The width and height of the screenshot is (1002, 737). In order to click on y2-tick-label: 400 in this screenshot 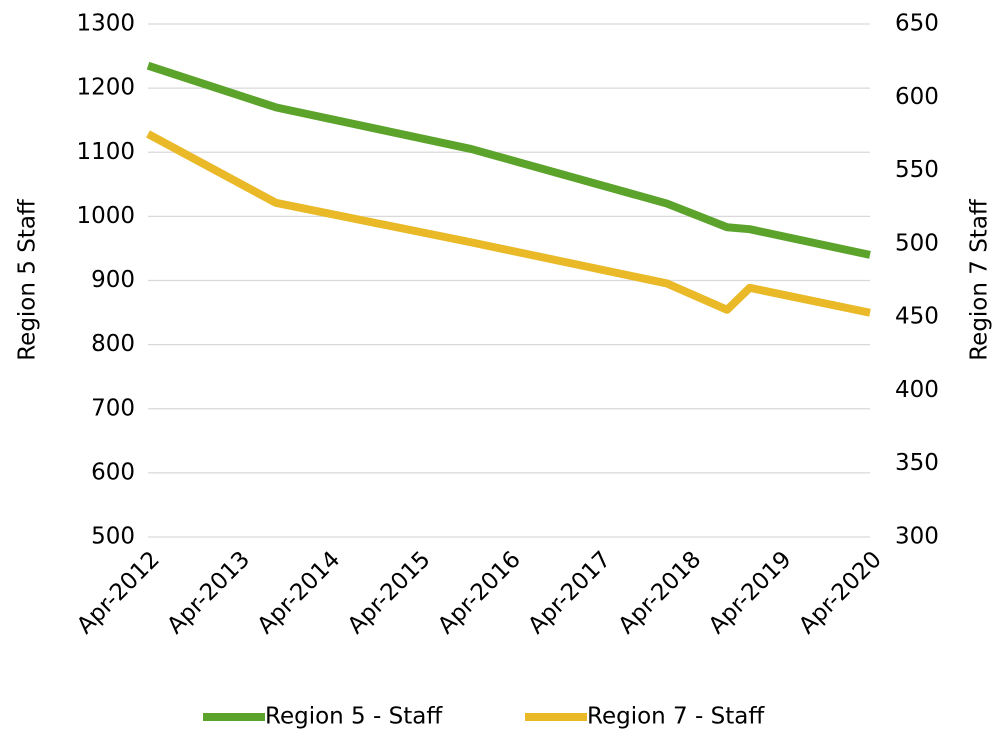, I will do `click(917, 390)`.